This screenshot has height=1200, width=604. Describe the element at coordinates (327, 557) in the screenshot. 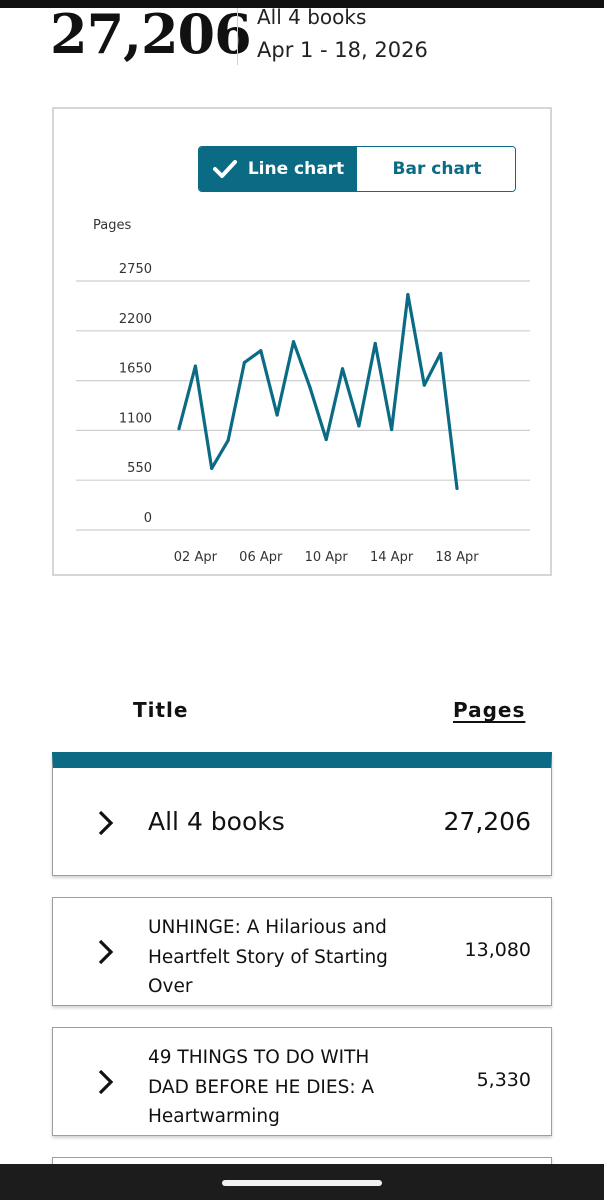

I see `x-tick-label: 10 Apr` at that location.